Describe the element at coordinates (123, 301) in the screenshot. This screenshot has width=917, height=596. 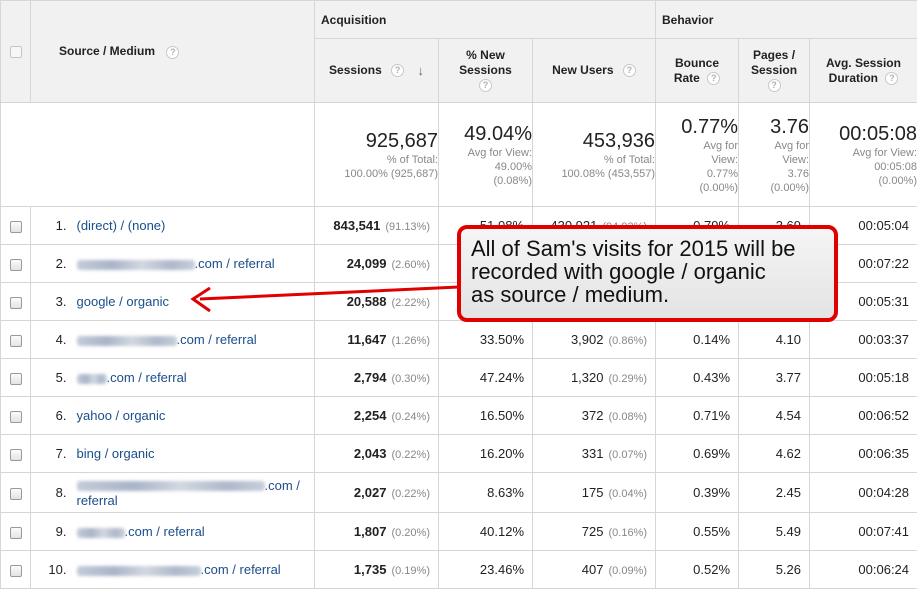
I see `source-medium-link: google / organic` at that location.